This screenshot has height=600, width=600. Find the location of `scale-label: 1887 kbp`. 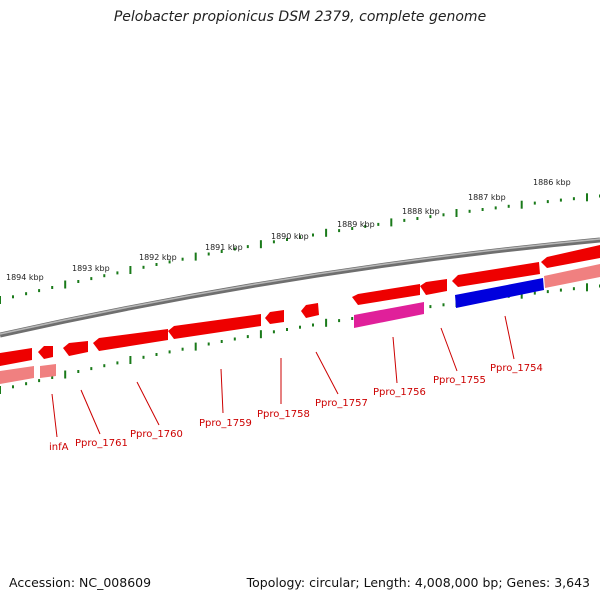

scale-label: 1887 kbp is located at coordinates (487, 197).